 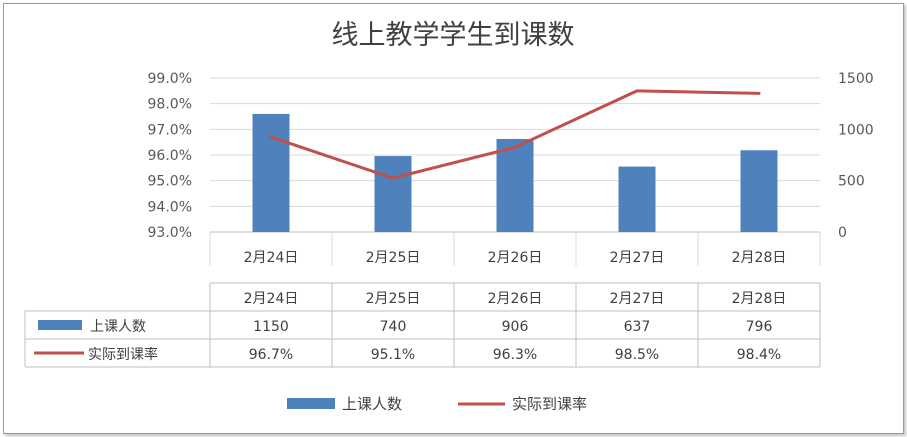 What do you see at coordinates (515, 258) in the screenshot?
I see `x-tick-label: 2月26日` at bounding box center [515, 258].